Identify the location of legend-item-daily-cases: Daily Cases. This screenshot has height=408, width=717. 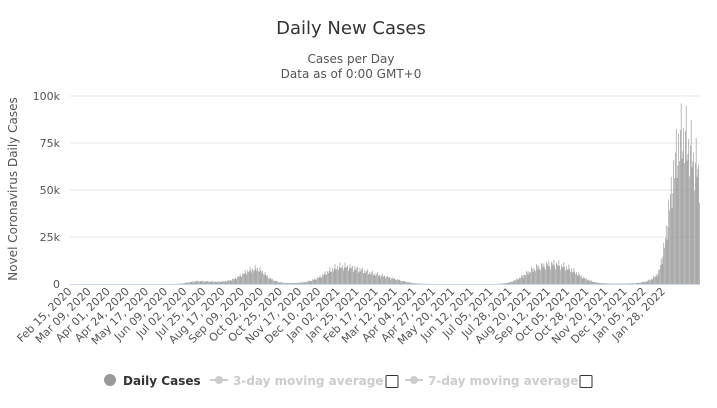
(152, 381).